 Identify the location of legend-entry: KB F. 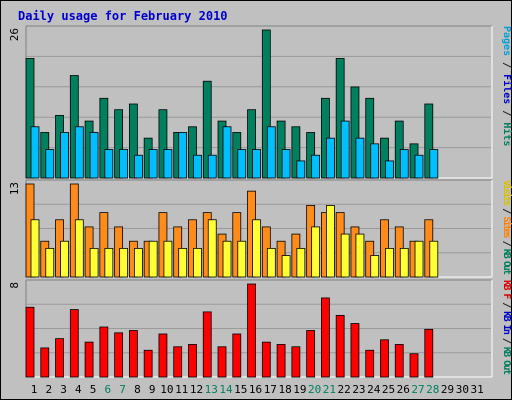
(506, 289).